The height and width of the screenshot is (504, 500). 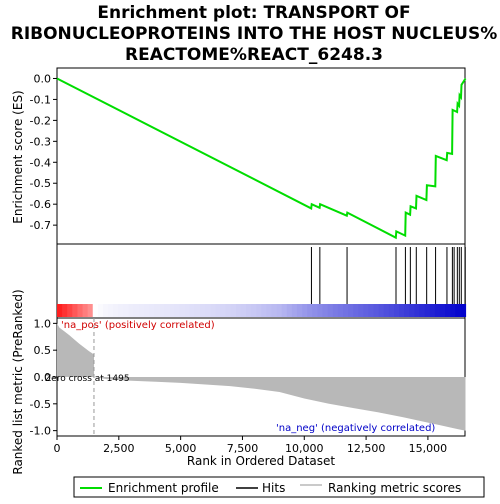 What do you see at coordinates (40, 225) in the screenshot?
I see `es-y-tick-label: -0.7` at bounding box center [40, 225].